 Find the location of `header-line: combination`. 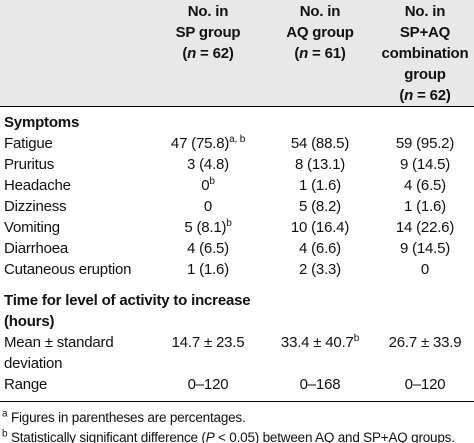

header-line: combination is located at coordinates (425, 53).